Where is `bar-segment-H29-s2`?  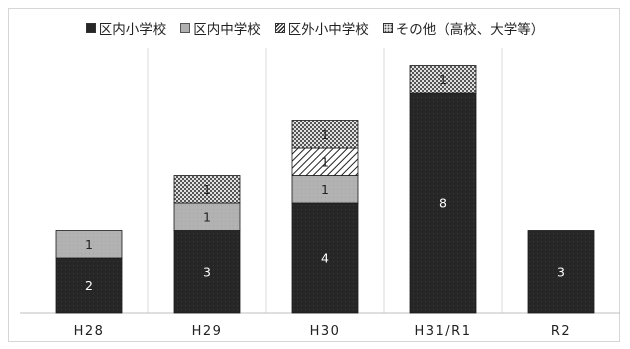
bar-segment-H29-s2 is located at coordinates (207, 216).